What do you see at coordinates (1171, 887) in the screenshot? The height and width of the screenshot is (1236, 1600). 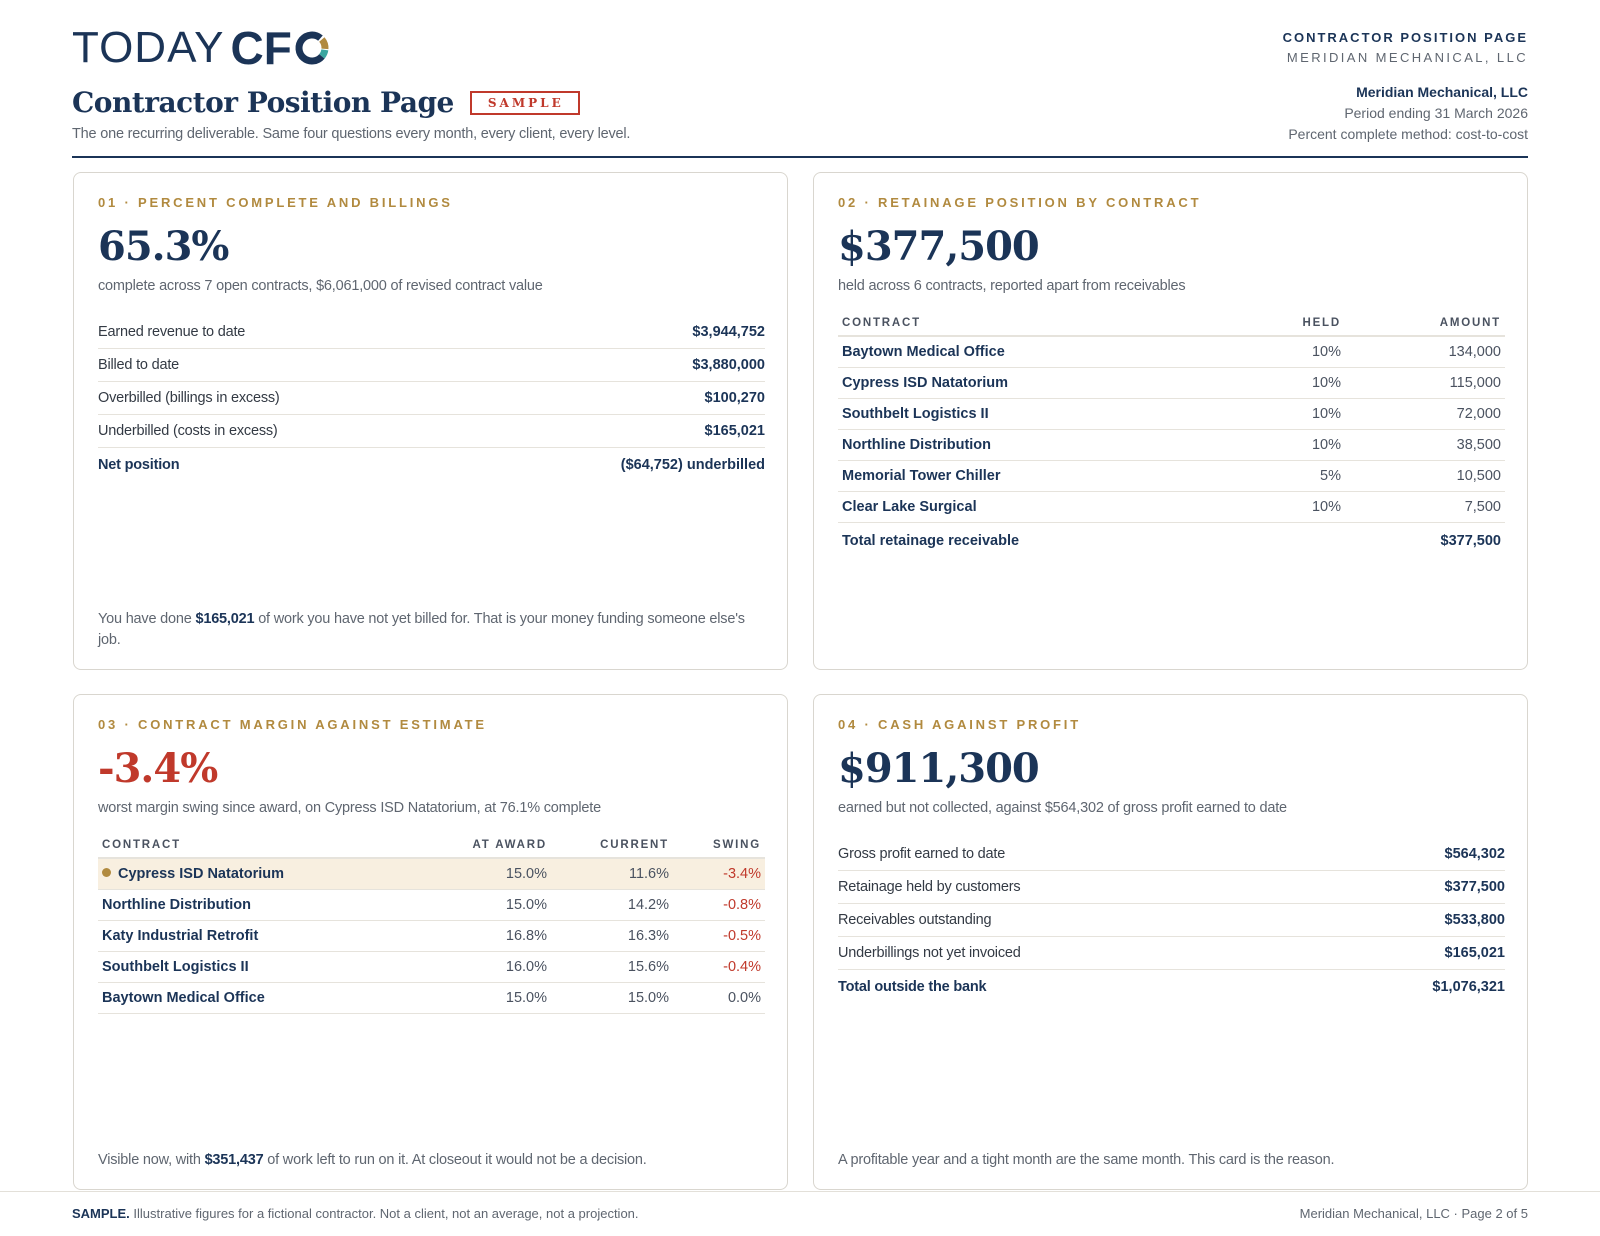 I see `list-item: Retainage held by customers $377,500` at bounding box center [1171, 887].